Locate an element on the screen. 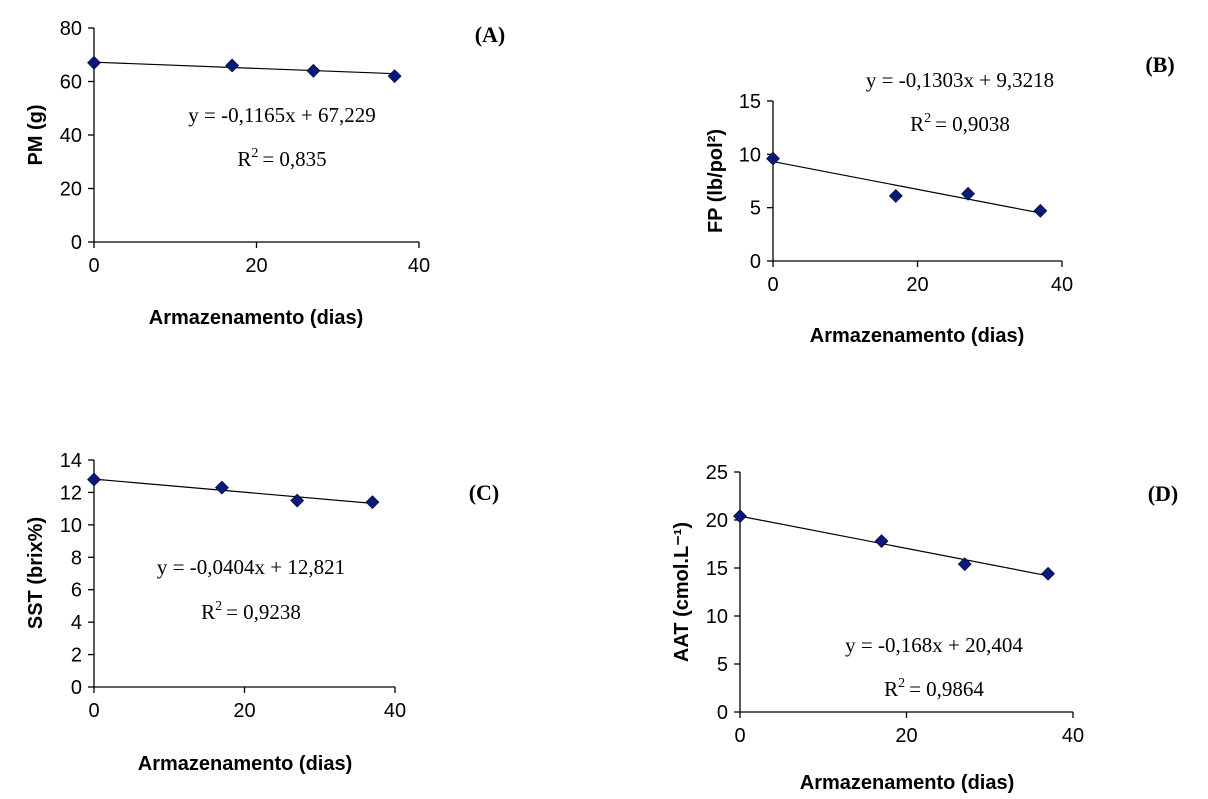 The image size is (1208, 799). y-tick-label: 2 is located at coordinates (76, 656).